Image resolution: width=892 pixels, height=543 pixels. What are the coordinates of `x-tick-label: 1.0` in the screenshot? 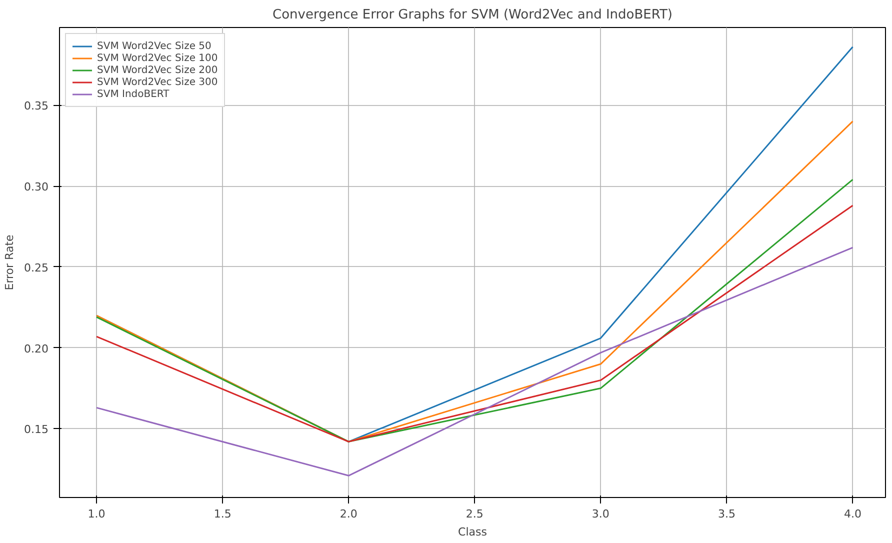 It's located at (97, 514).